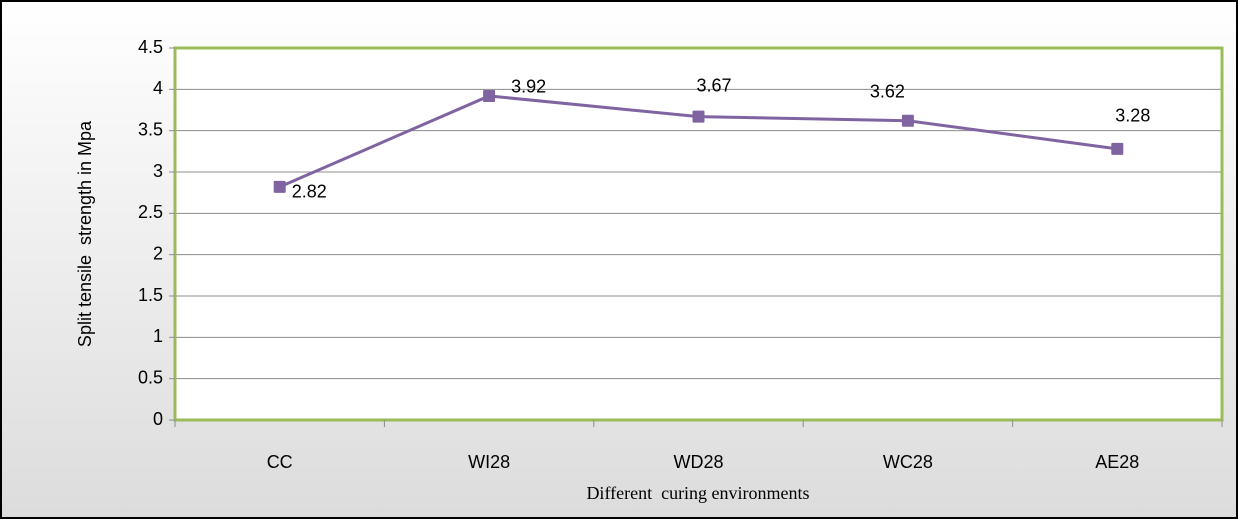 The width and height of the screenshot is (1238, 519). What do you see at coordinates (85, 233) in the screenshot?
I see `y-axis-label: Split tensile strength in Mpa` at bounding box center [85, 233].